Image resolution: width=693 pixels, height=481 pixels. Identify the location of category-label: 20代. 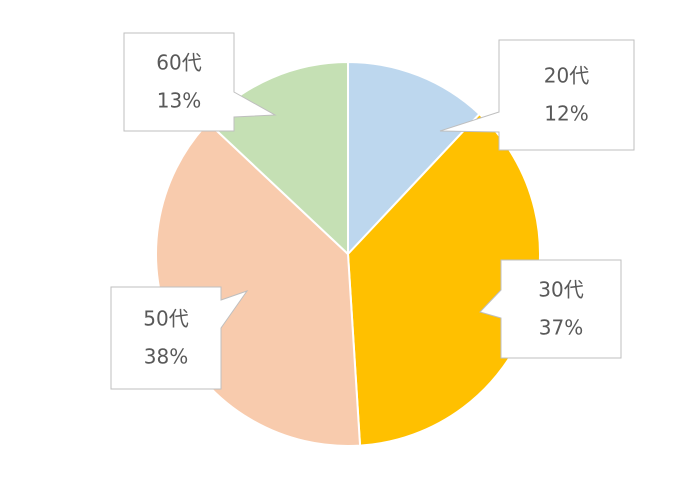
(566, 76).